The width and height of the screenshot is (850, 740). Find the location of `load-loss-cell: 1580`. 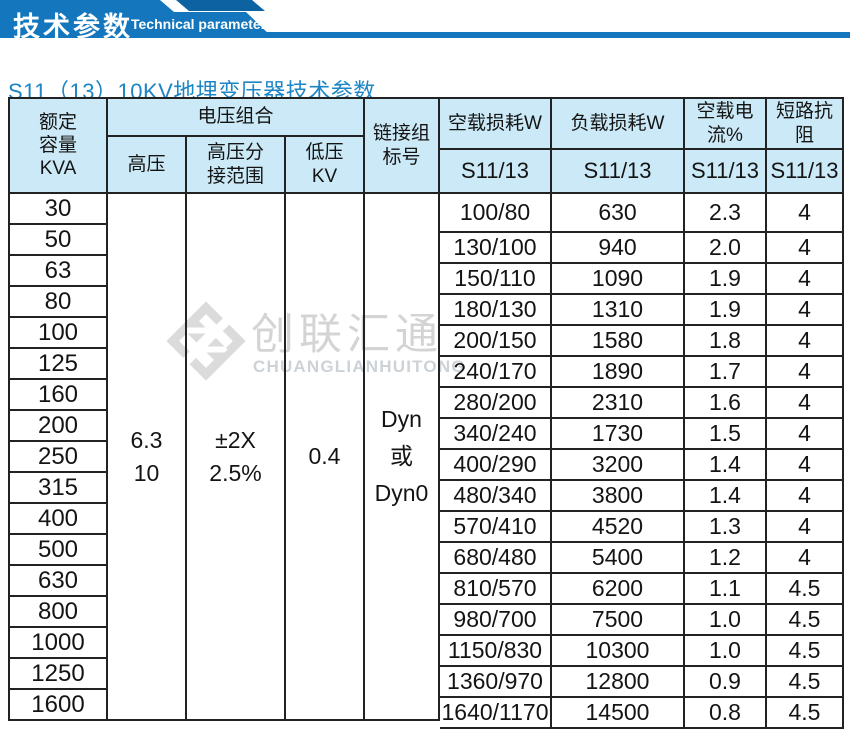

load-loss-cell: 1580 is located at coordinates (618, 341).